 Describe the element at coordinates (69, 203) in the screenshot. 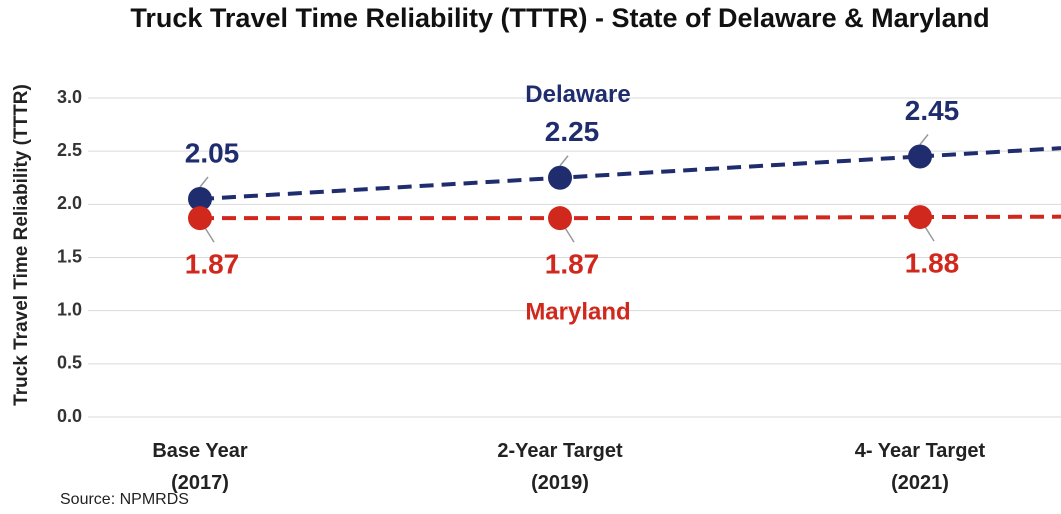

I see `y-tick-label: 2.0` at that location.